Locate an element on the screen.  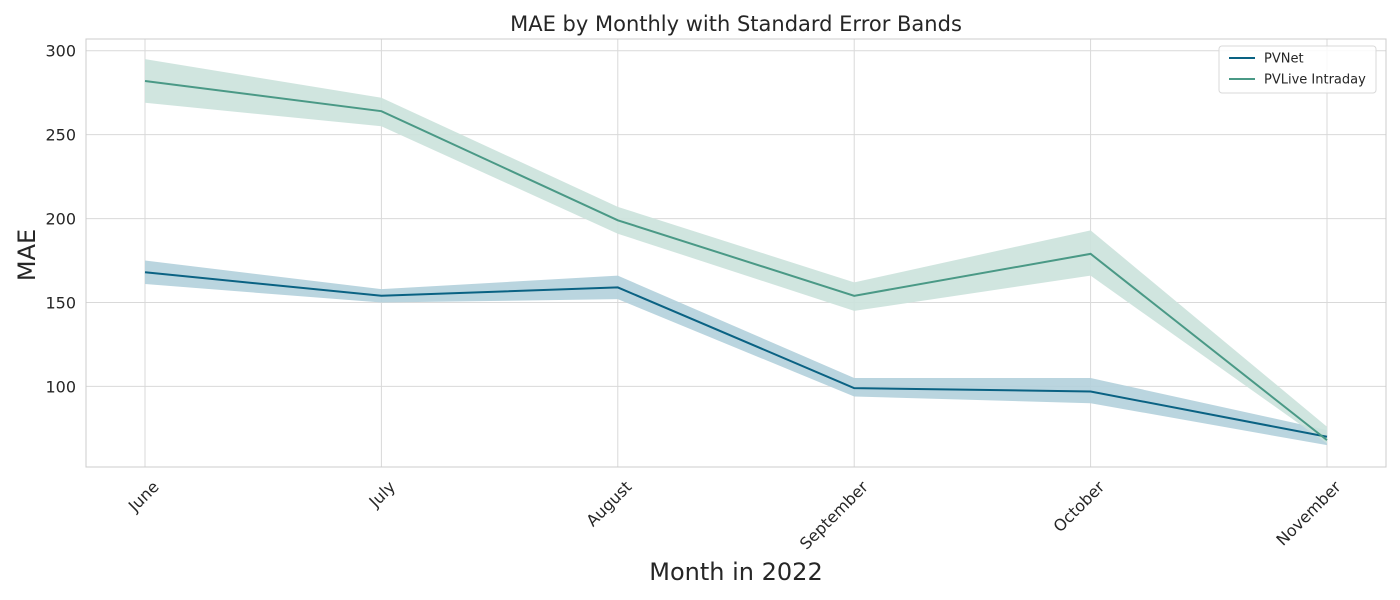
y-tick-label: 200 is located at coordinates (60, 219).